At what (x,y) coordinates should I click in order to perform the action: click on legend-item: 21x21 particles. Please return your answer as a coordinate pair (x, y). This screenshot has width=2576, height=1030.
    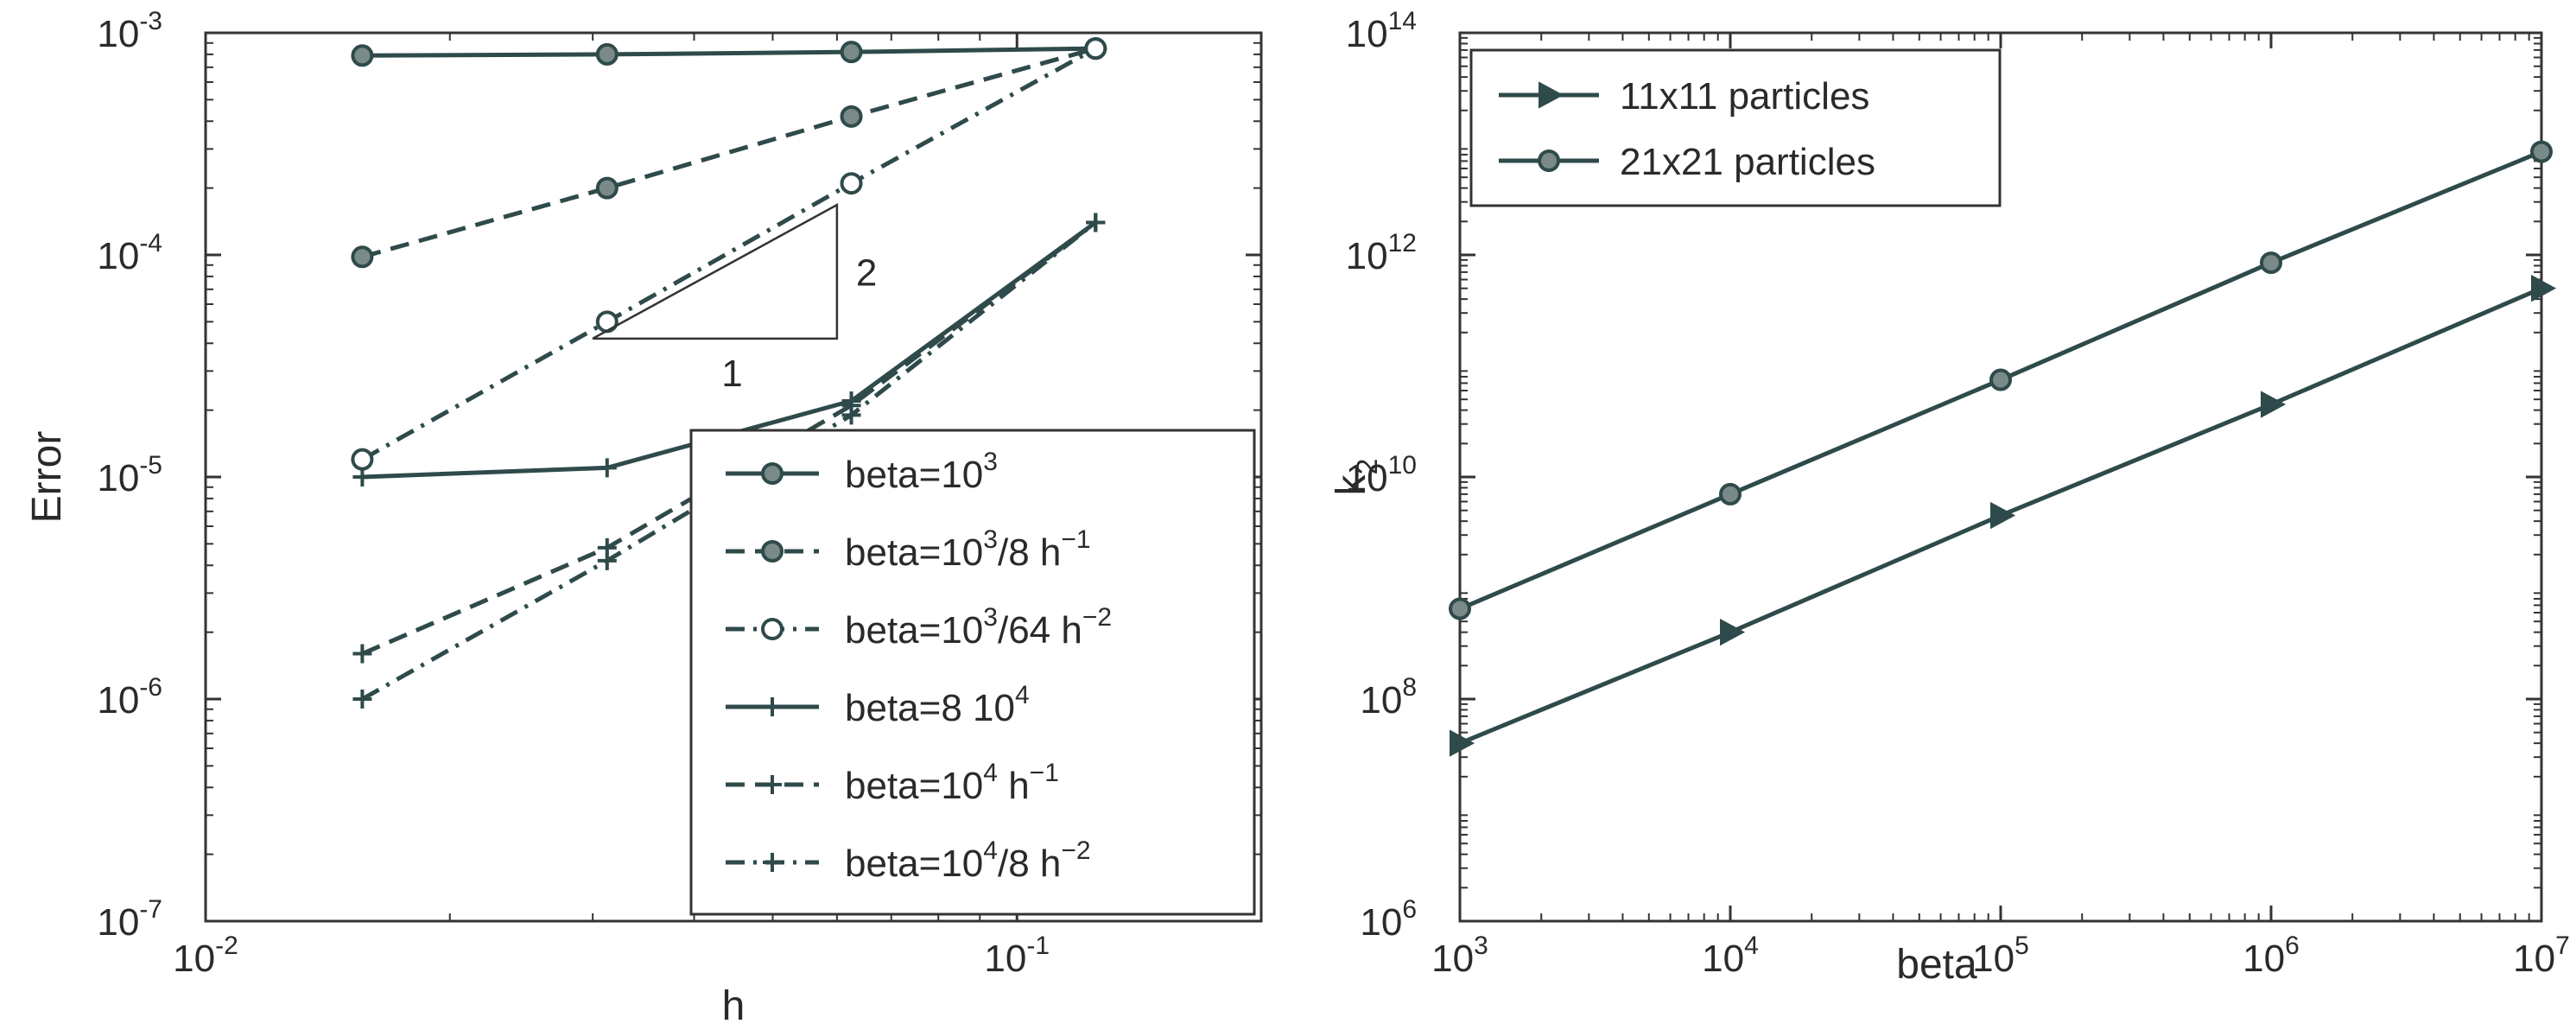
    Looking at the image, I should click on (1687, 162).